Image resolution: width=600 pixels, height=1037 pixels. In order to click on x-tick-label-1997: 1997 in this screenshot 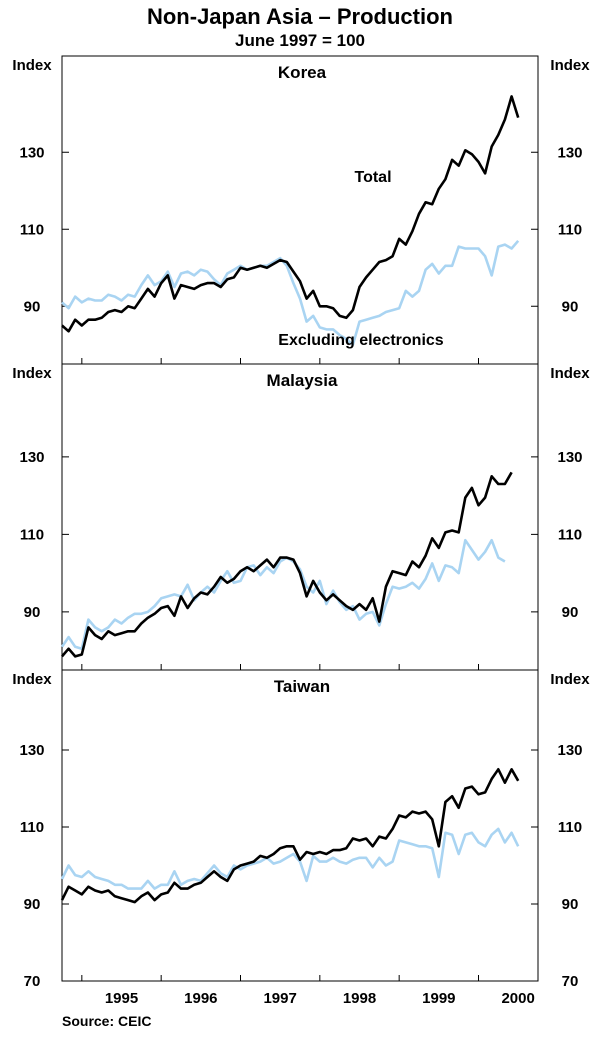, I will do `click(279, 998)`.